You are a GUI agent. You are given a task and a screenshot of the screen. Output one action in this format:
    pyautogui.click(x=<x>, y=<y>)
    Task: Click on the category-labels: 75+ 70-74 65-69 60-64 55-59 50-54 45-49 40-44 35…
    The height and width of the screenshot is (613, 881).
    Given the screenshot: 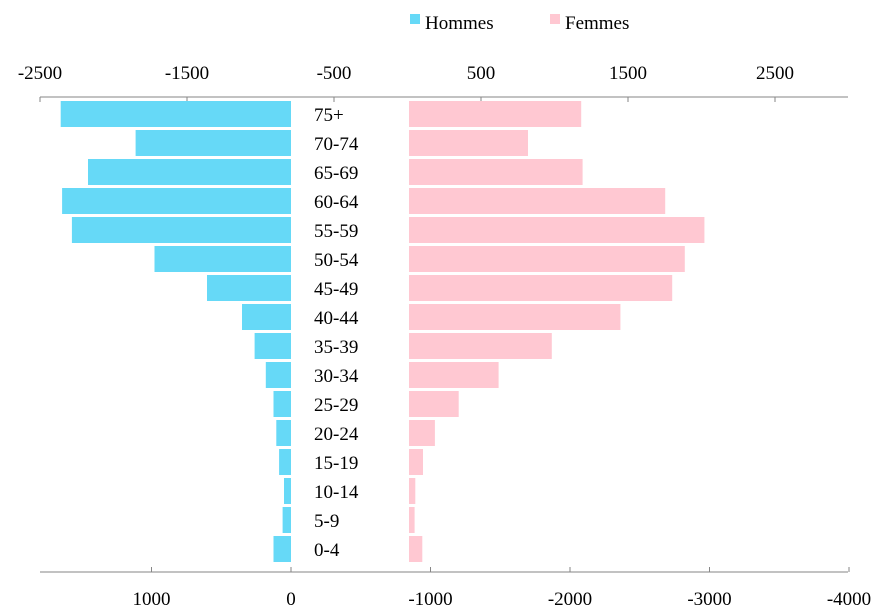 What is the action you would take?
    pyautogui.click(x=336, y=333)
    